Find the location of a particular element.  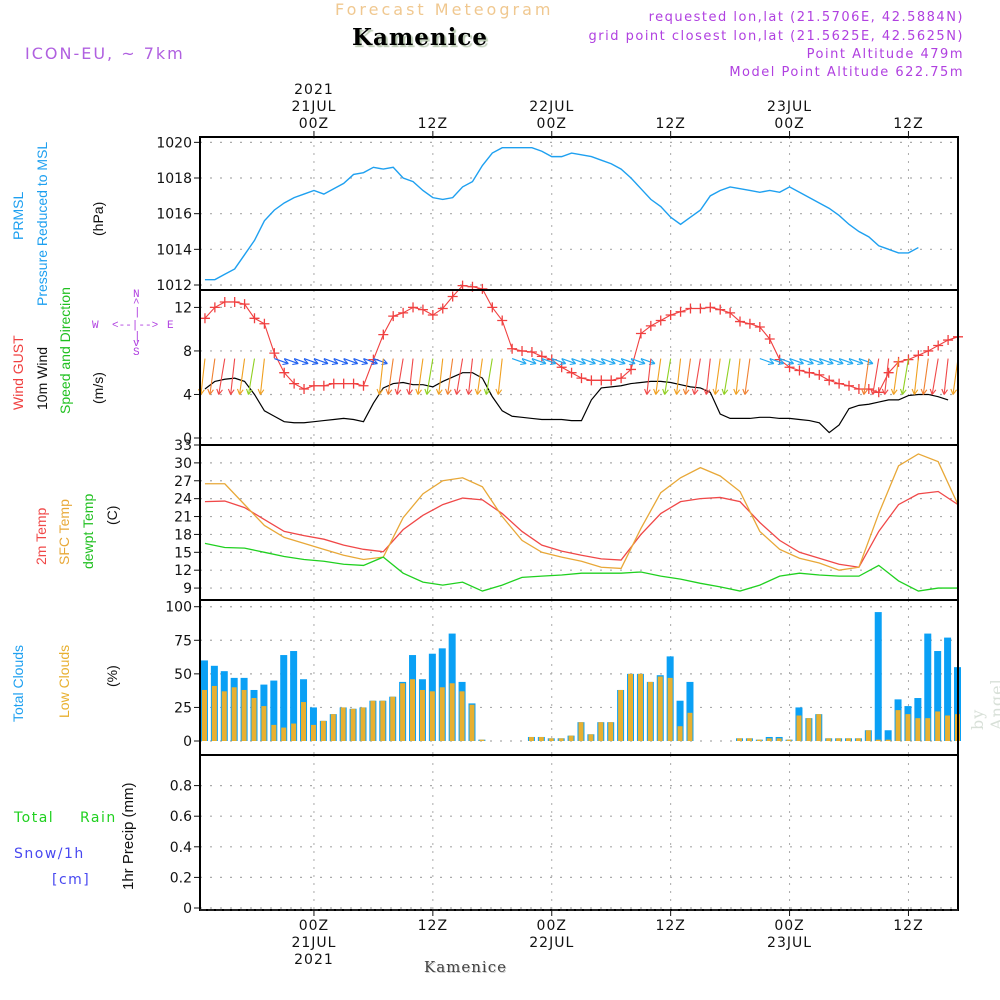

bottom-time-label: 12Z is located at coordinates (433, 926).